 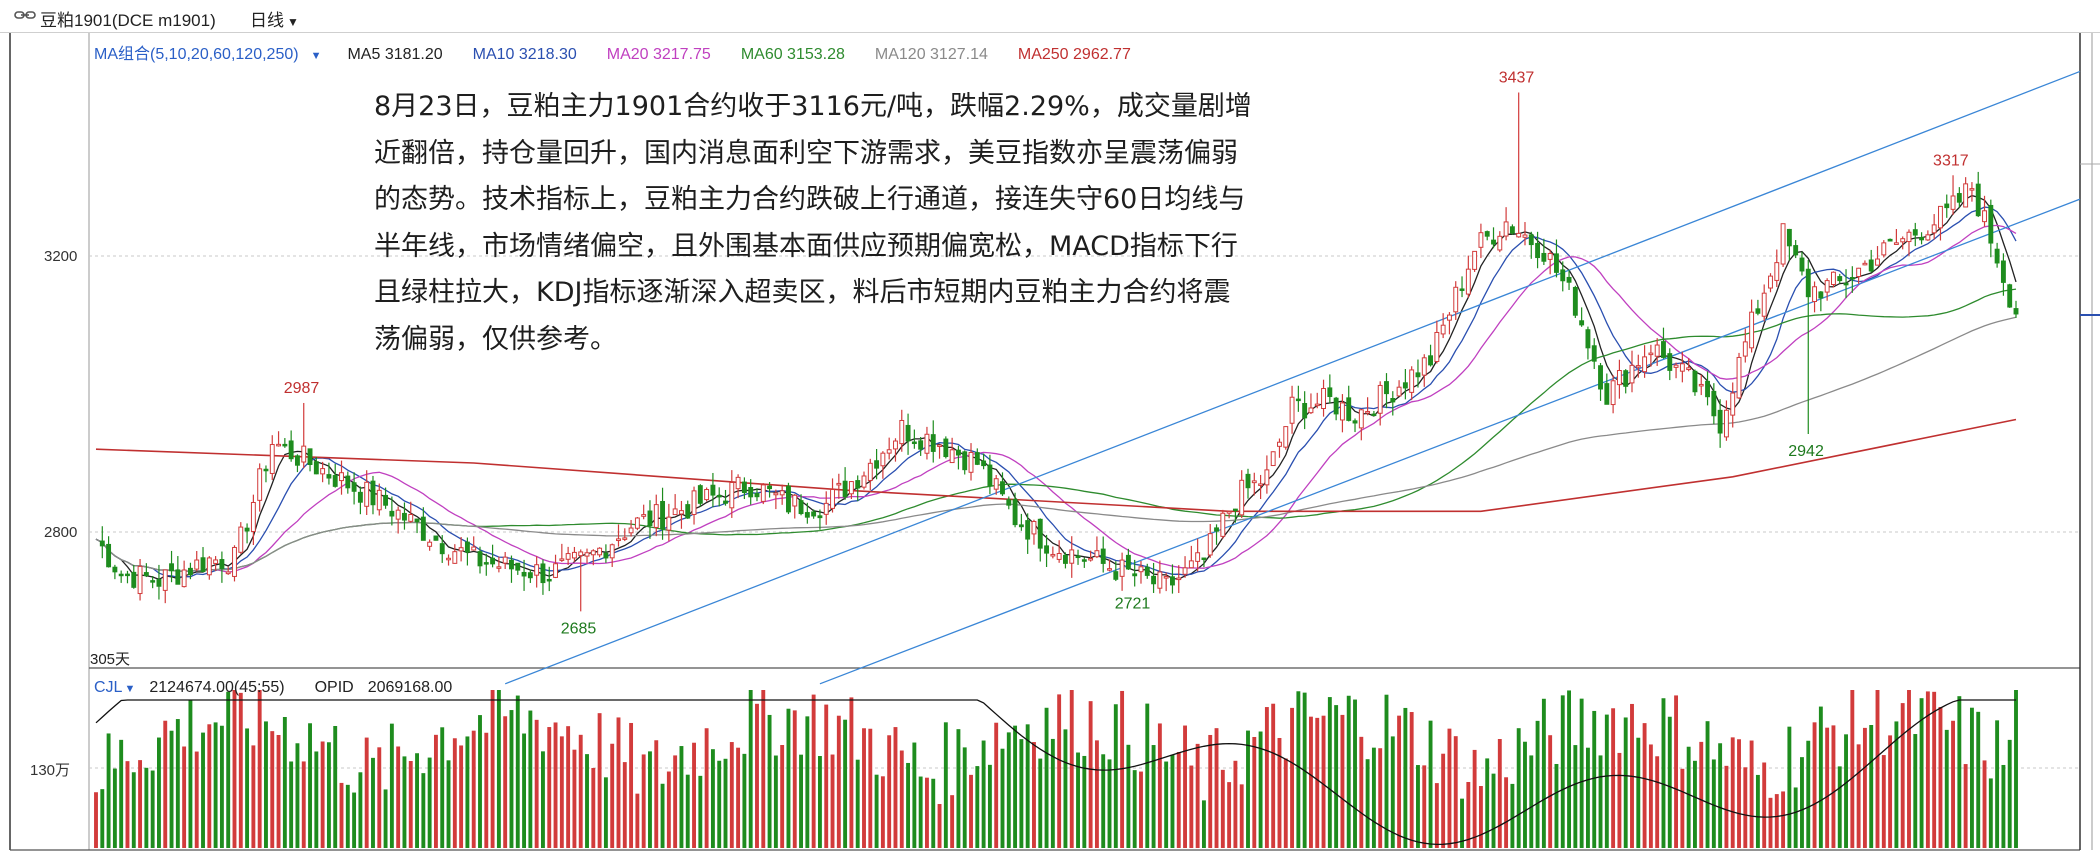 What do you see at coordinates (25, 15) in the screenshot?
I see `link-icon` at bounding box center [25, 15].